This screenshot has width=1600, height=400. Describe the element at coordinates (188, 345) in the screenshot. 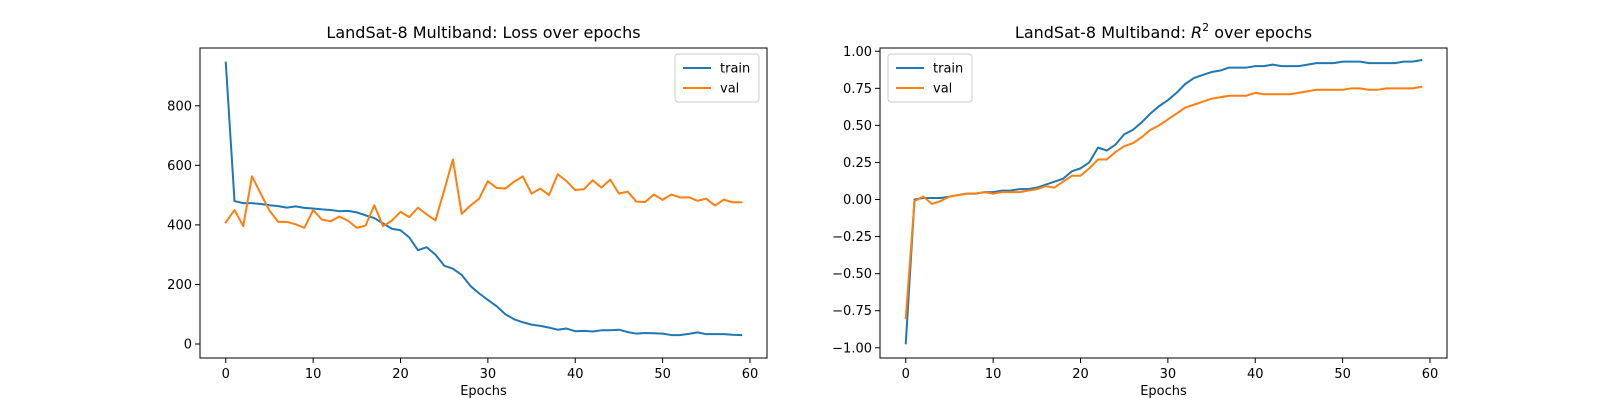

I see `y-tick-label: 0` at that location.